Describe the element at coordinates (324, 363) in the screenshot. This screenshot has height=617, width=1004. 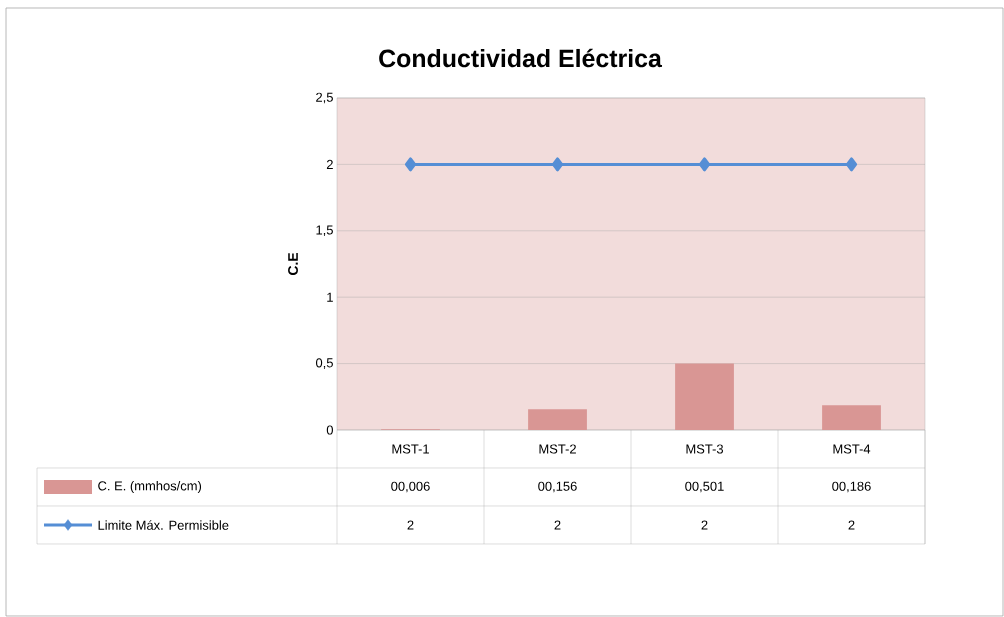
I see `y-tick-label: 0,5` at that location.